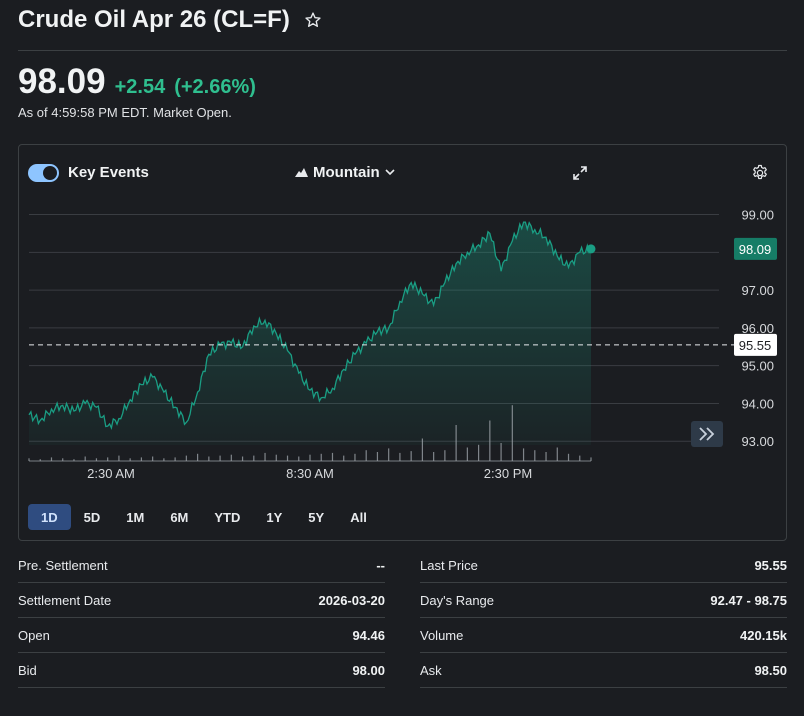 This screenshot has width=804, height=716. I want to click on key-events-toggle, so click(43, 173).